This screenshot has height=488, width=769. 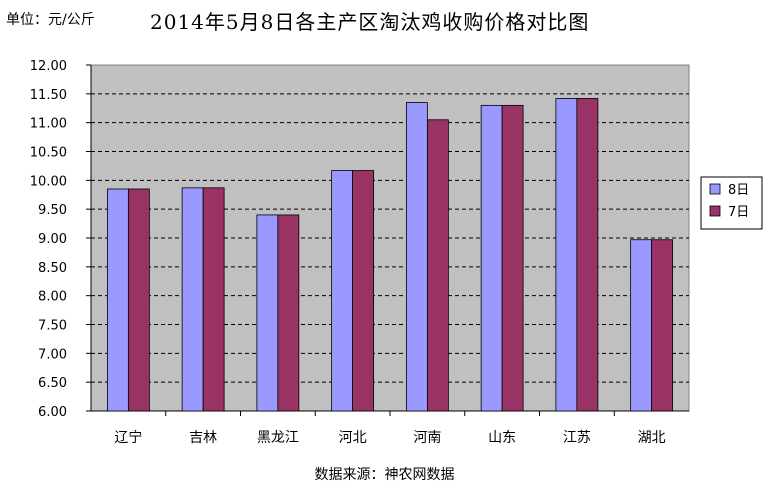 What do you see at coordinates (416, 257) in the screenshot?
I see `bar-8日-河南` at bounding box center [416, 257].